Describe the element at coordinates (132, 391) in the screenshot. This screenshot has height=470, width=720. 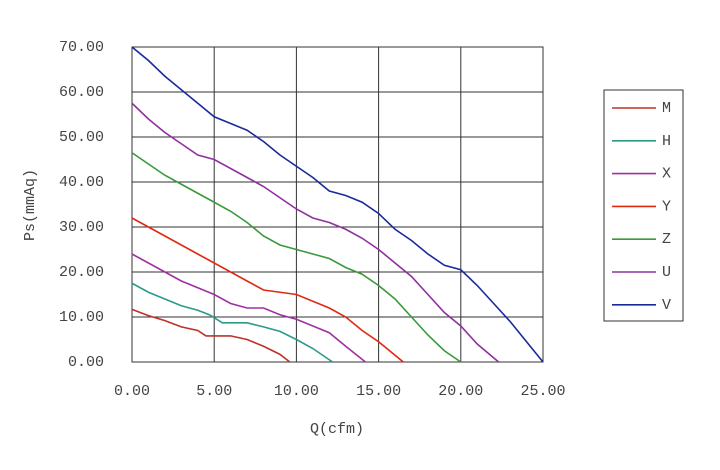
I see `x-tick-label: 0.00` at that location.